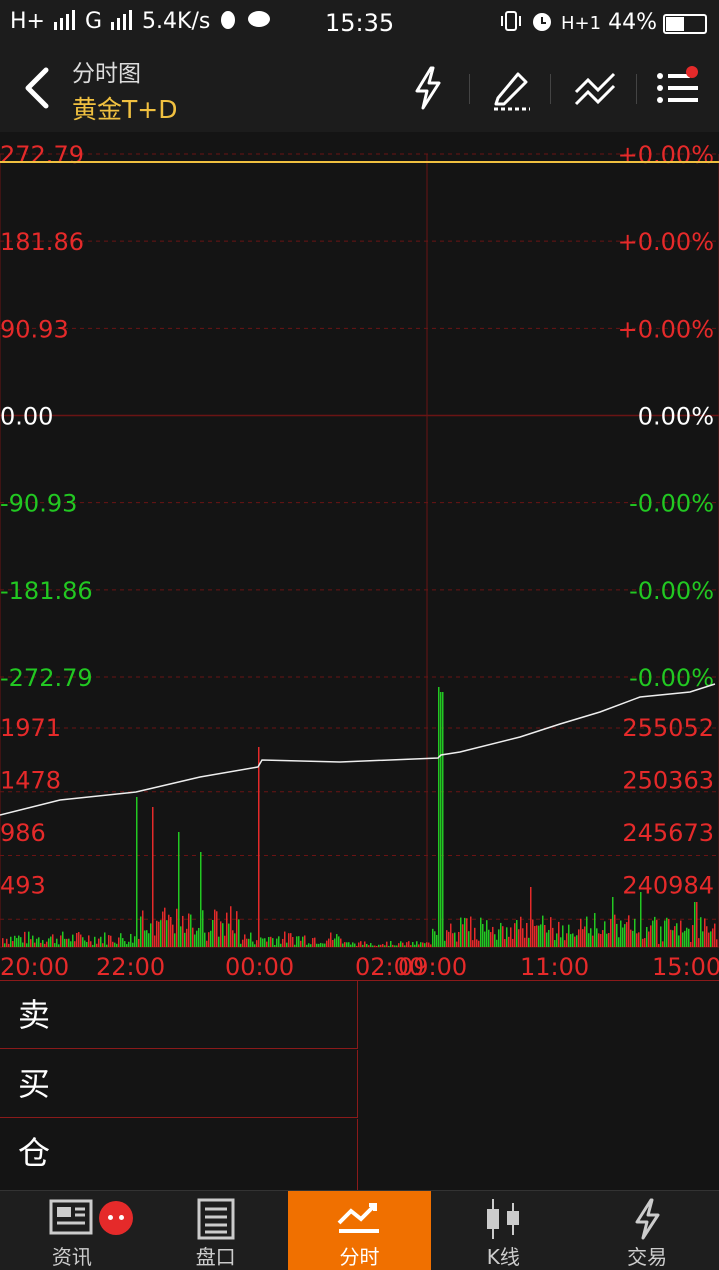  What do you see at coordinates (512, 88) in the screenshot?
I see `pencil-icon` at bounding box center [512, 88].